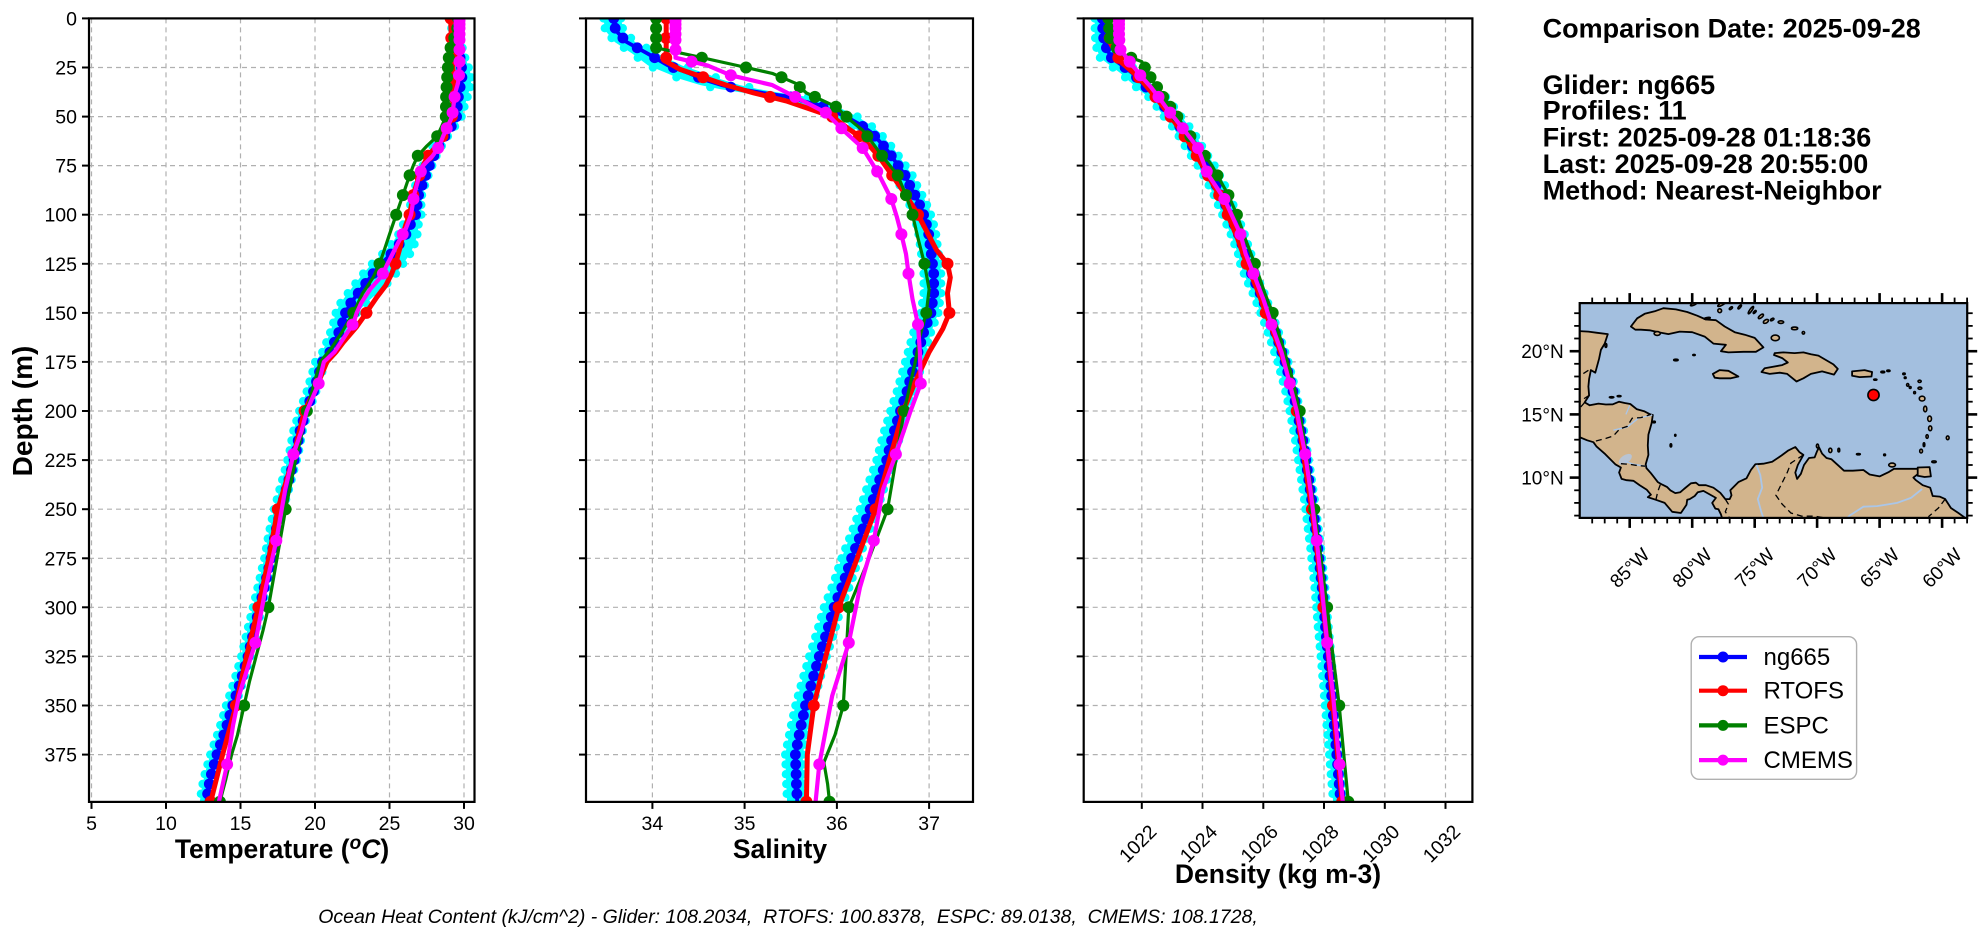  I want to click on svg-text: 30, so click(464, 824).